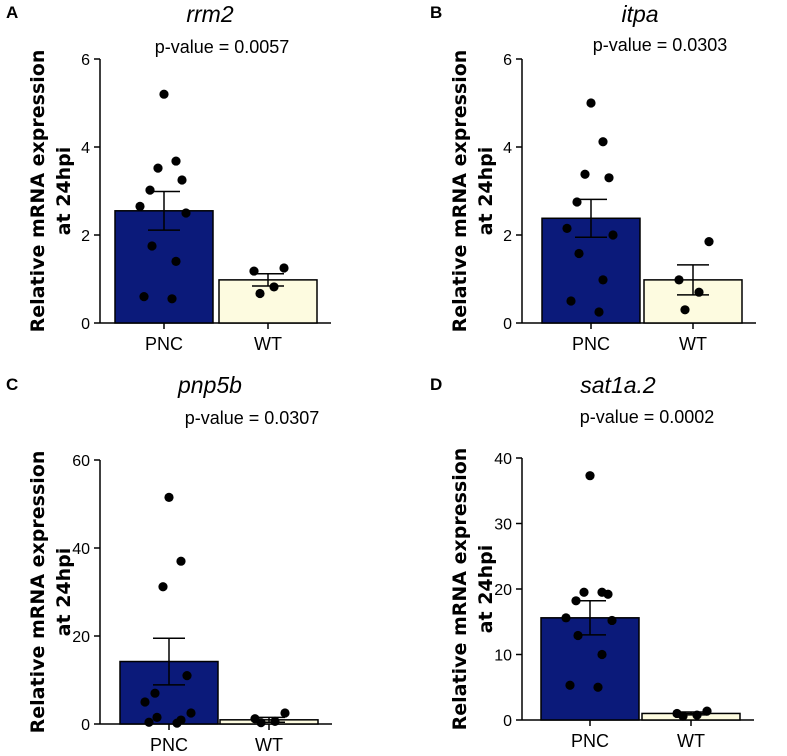 This screenshot has height=756, width=787. I want to click on panel-letter: A, so click(12, 12).